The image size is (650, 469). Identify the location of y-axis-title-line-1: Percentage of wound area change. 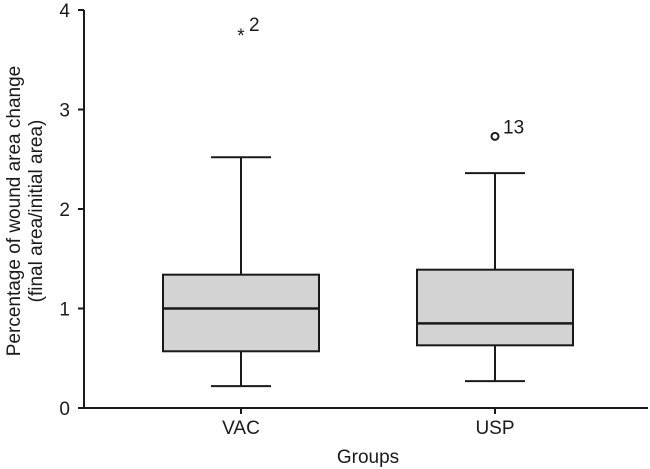
(14, 211).